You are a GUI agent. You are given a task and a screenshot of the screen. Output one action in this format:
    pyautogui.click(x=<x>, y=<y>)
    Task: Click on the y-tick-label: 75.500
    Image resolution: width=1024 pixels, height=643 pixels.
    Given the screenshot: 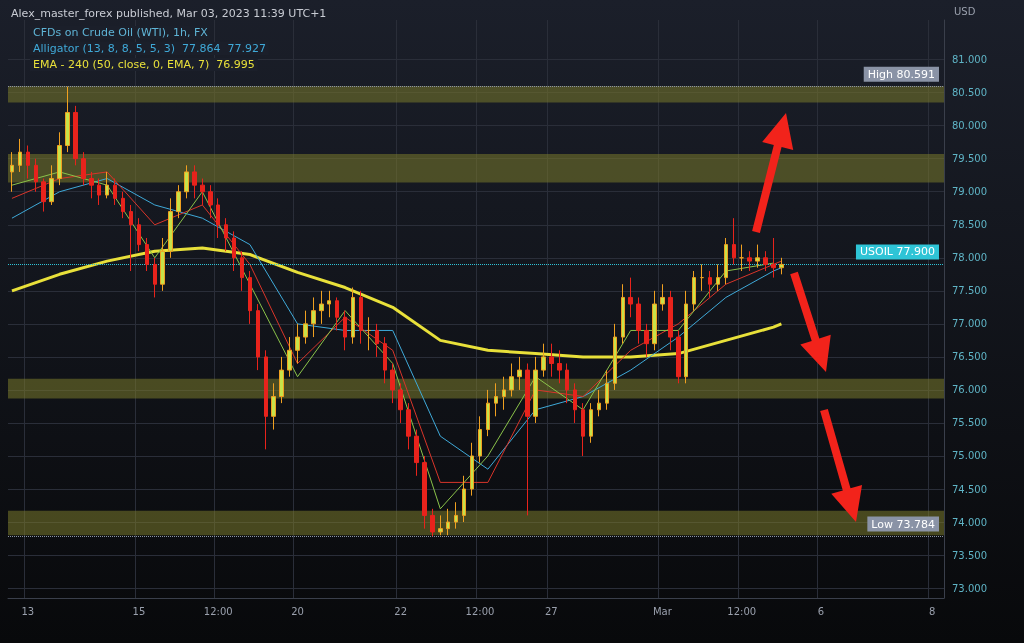 What is the action you would take?
    pyautogui.click(x=969, y=423)
    